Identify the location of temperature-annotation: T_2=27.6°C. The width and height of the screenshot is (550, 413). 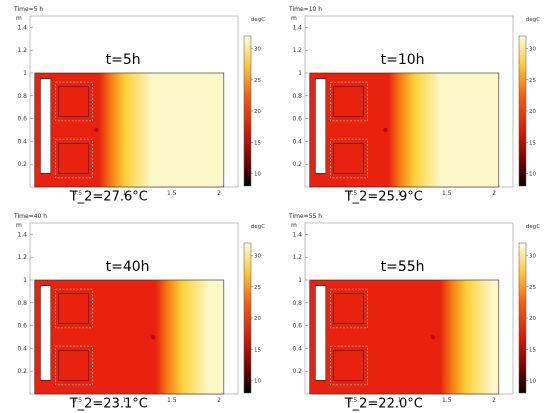
(108, 197).